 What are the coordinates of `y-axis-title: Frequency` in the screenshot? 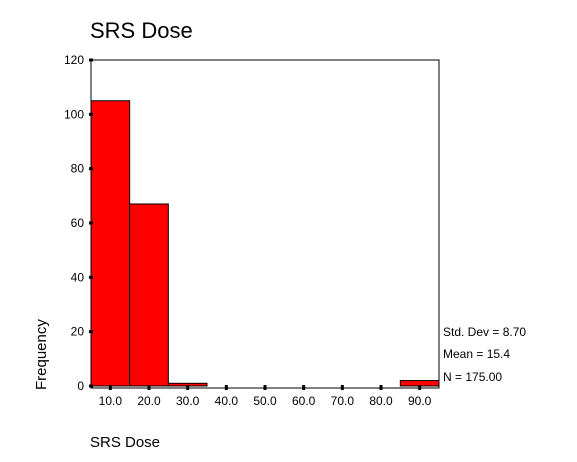 It's located at (41, 354).